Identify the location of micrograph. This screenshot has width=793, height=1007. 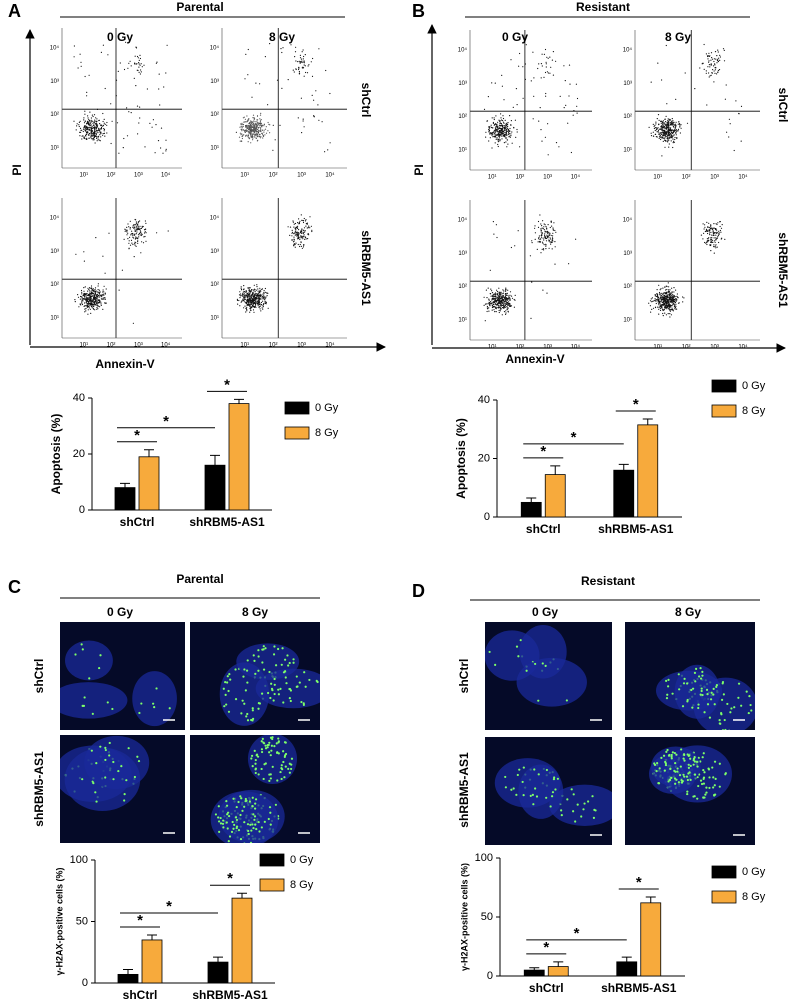
(122, 789).